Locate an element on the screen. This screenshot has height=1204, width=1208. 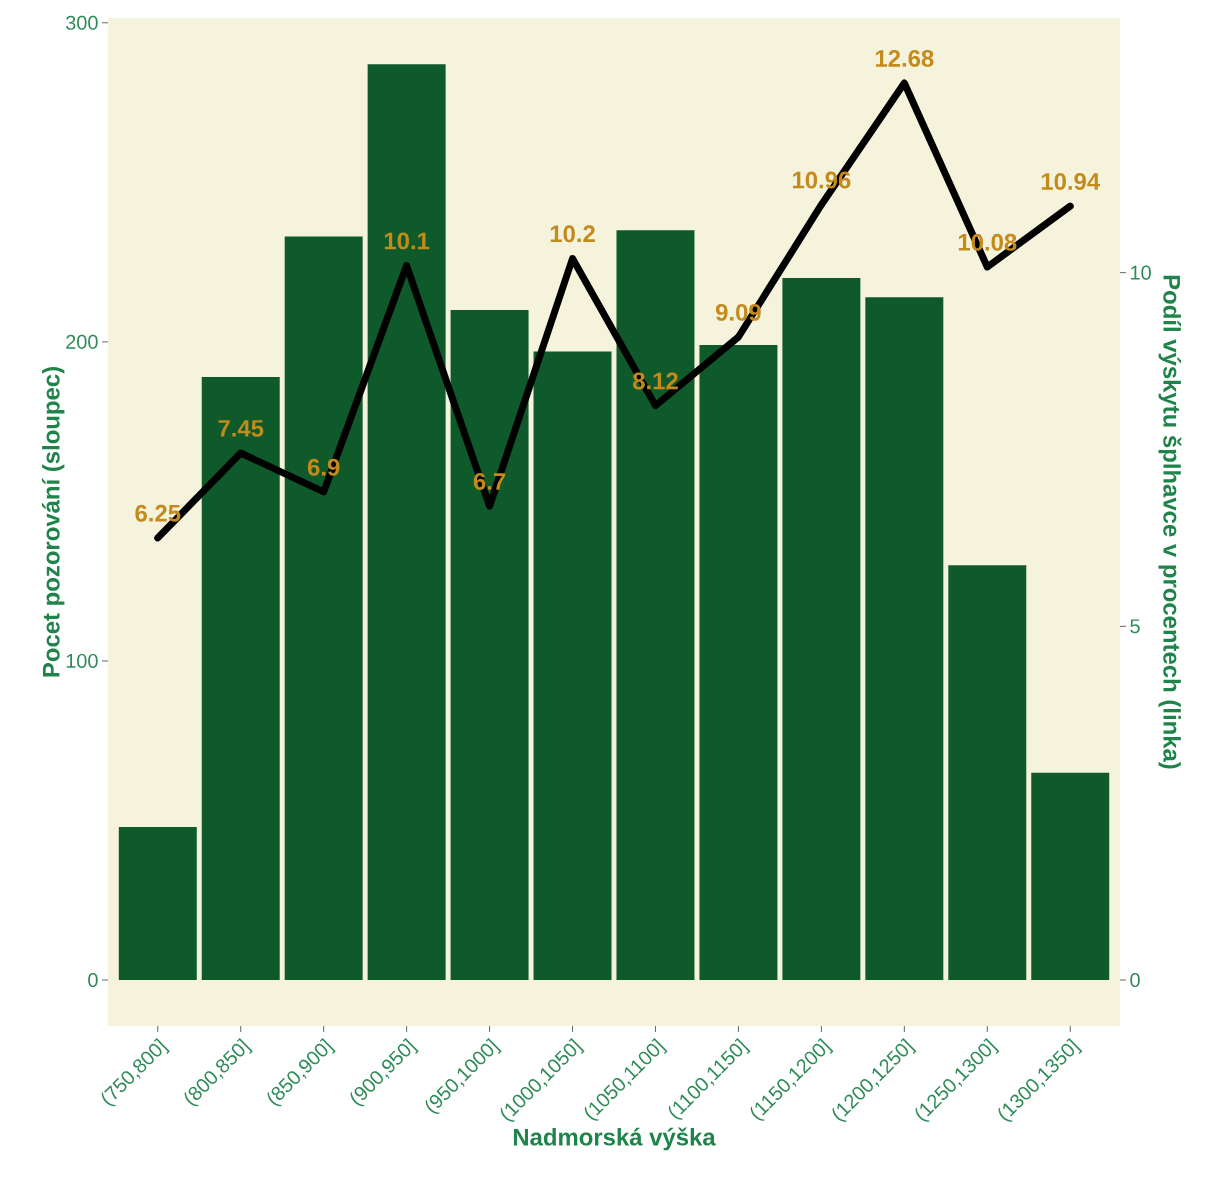
data-label: 6.7 is located at coordinates (489, 481).